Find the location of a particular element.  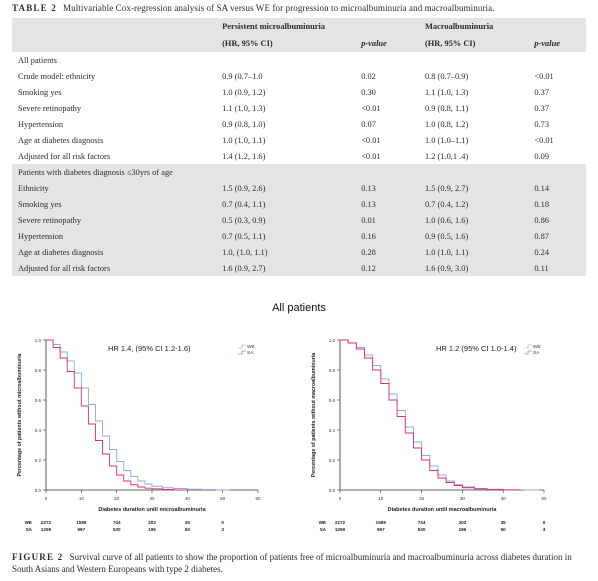

survival-curve-we is located at coordinates (440, 415).